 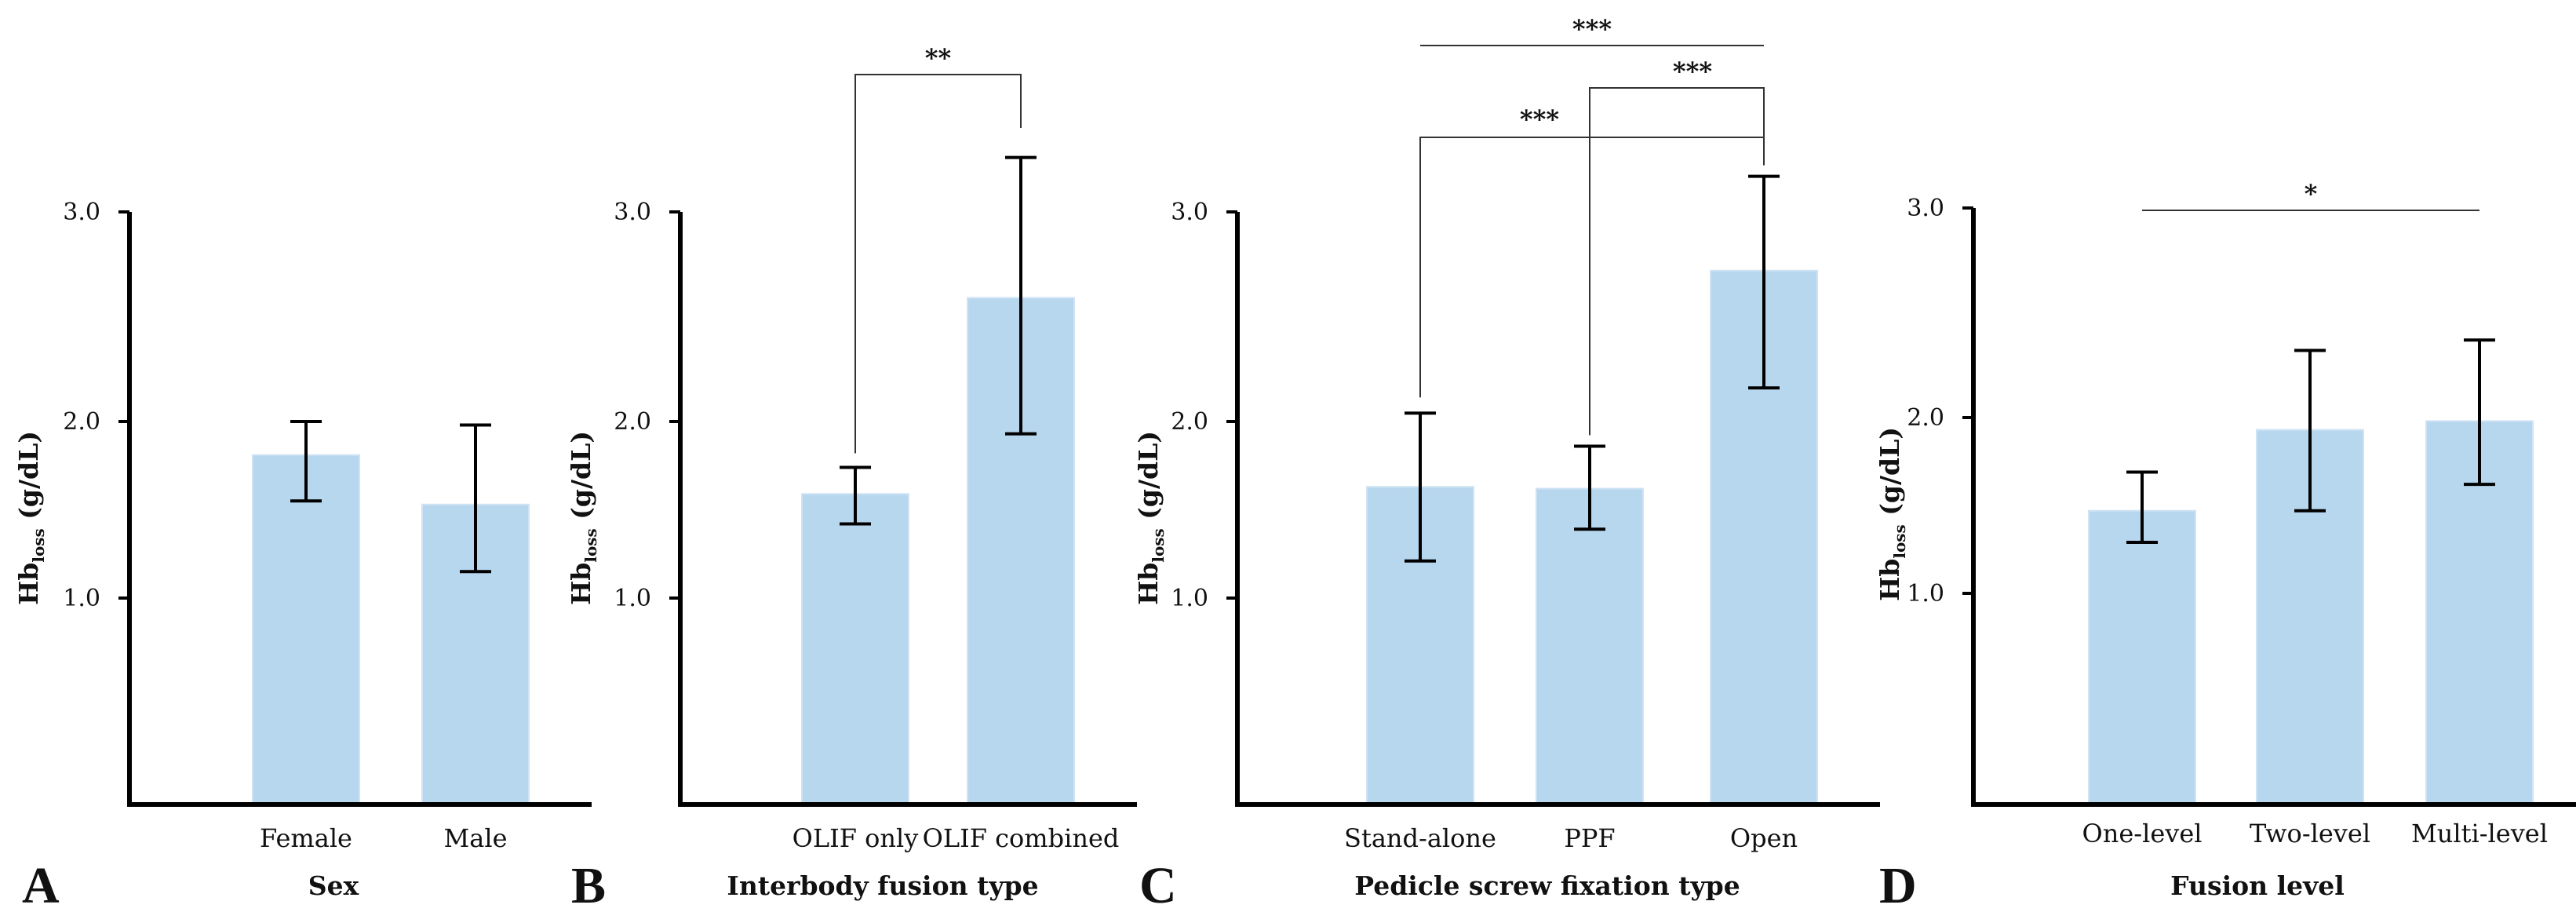 What do you see at coordinates (938, 58) in the screenshot?
I see `significance-label: **` at bounding box center [938, 58].